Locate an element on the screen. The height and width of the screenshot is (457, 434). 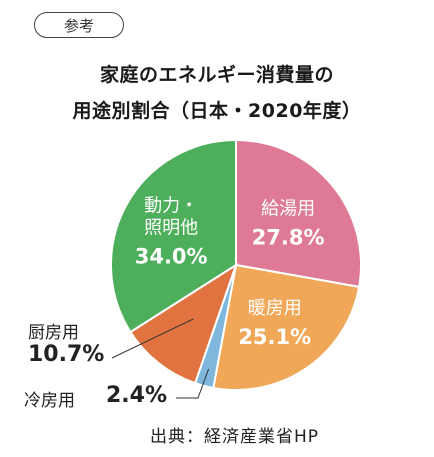
slice-value-1: 25.1% is located at coordinates (274, 337).